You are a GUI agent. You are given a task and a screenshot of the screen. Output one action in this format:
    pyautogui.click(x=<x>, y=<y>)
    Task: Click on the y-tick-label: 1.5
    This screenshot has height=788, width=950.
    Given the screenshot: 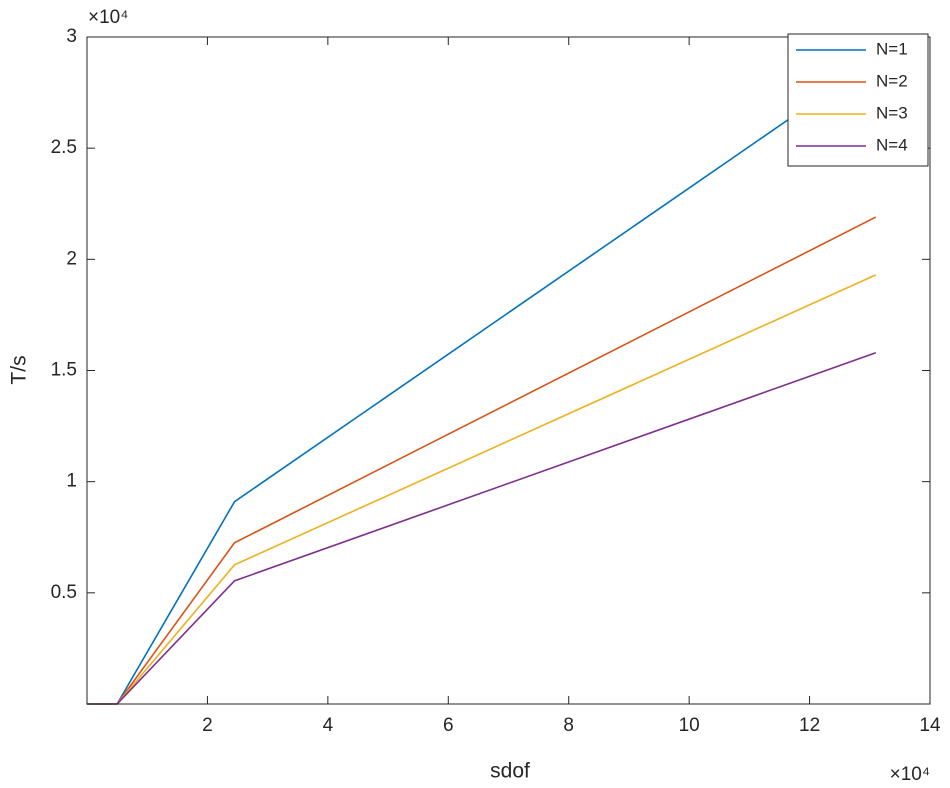 What is the action you would take?
    pyautogui.click(x=64, y=370)
    